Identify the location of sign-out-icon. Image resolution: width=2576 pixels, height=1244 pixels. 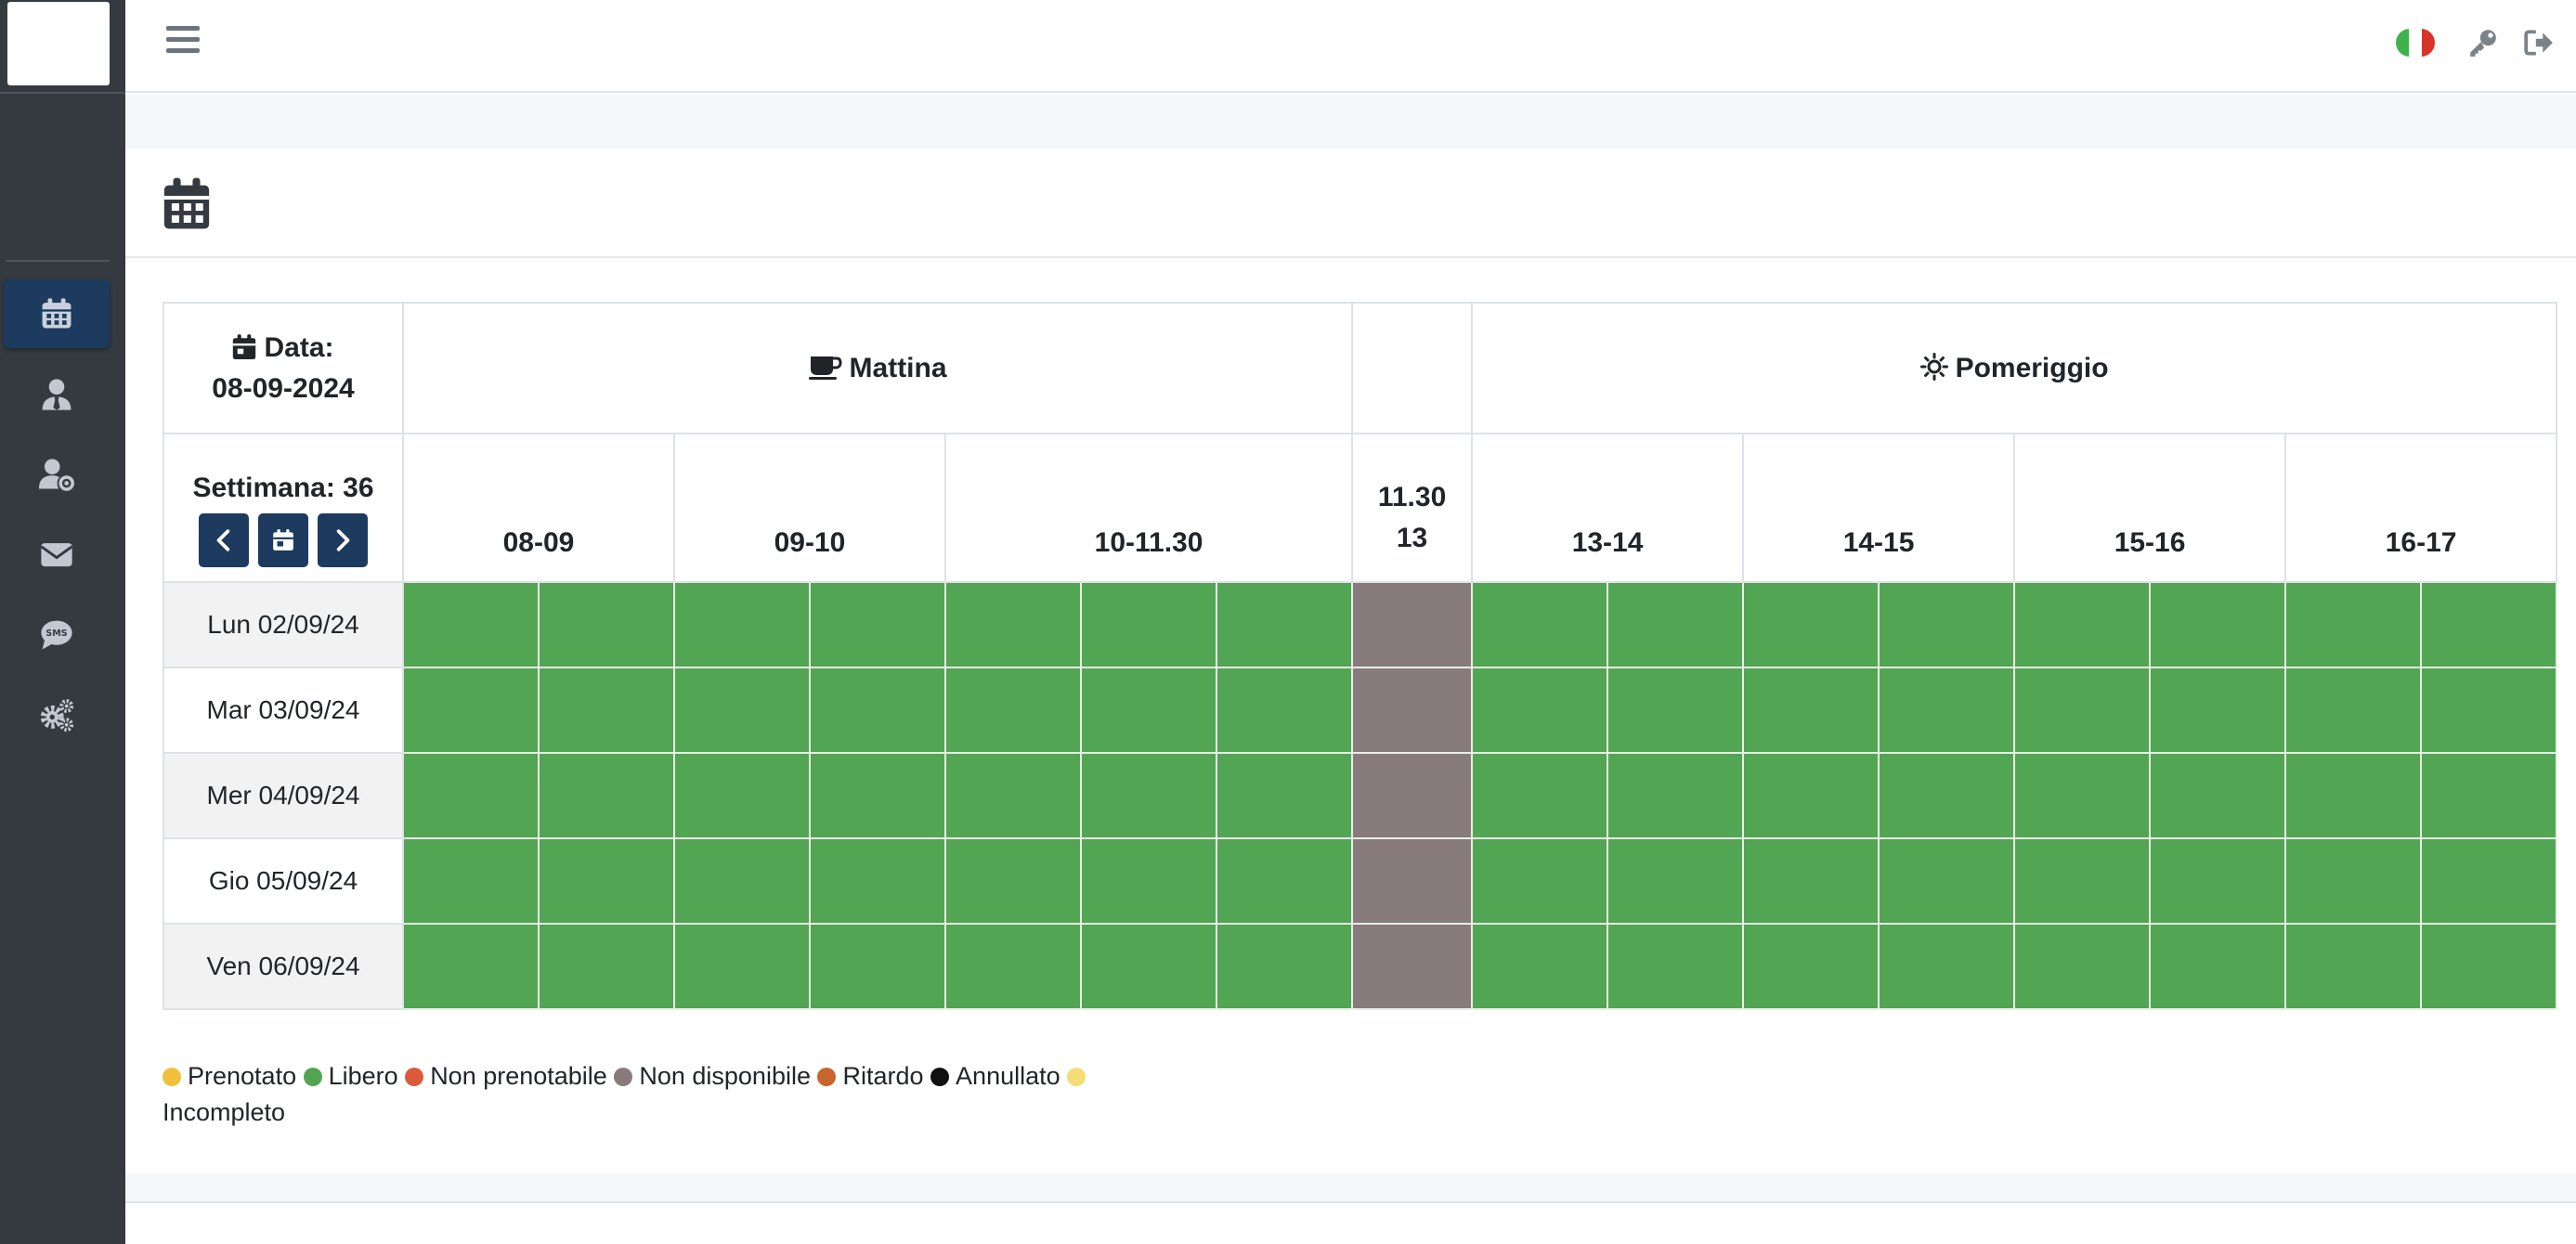
(2539, 42).